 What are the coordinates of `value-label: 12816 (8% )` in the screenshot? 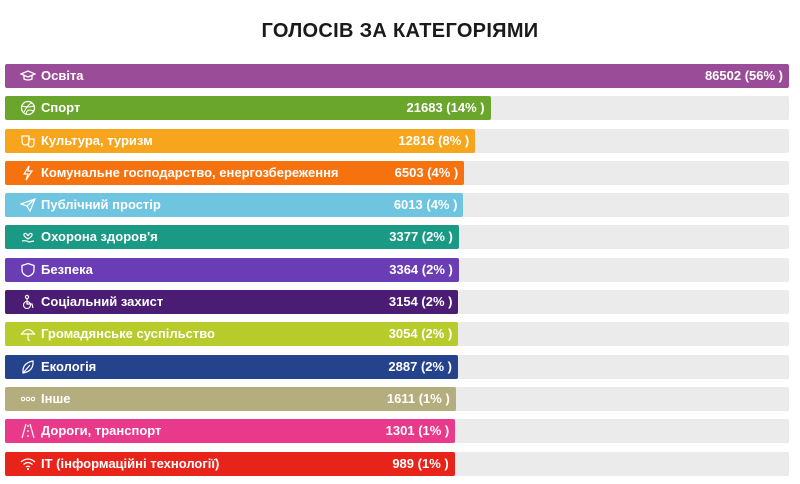 It's located at (434, 140).